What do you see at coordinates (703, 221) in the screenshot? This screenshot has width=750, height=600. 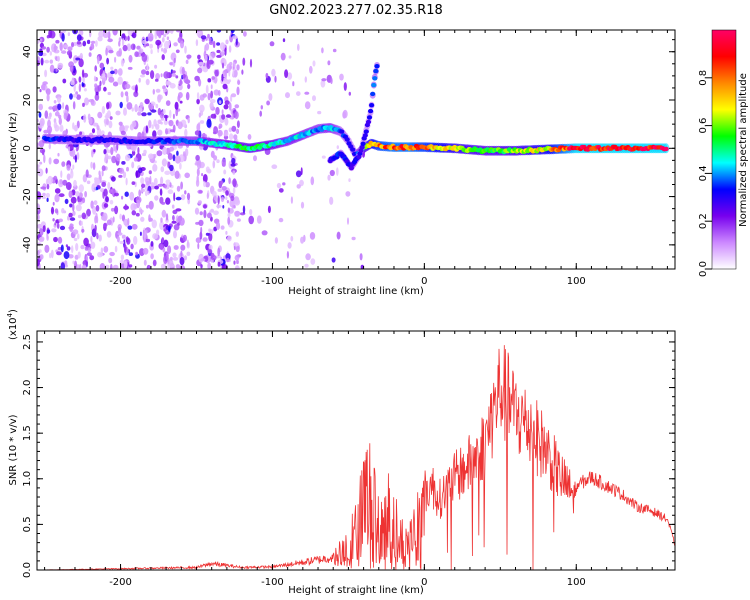 I see `colorbar-tick-label: 0.2` at bounding box center [703, 221].